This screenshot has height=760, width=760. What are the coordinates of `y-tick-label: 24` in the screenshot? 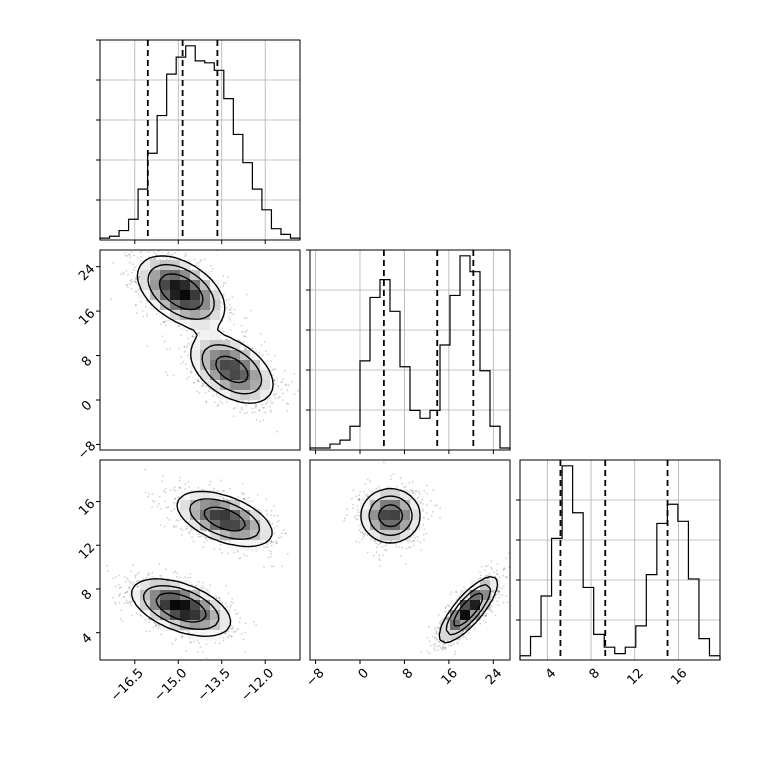 It's located at (87, 273).